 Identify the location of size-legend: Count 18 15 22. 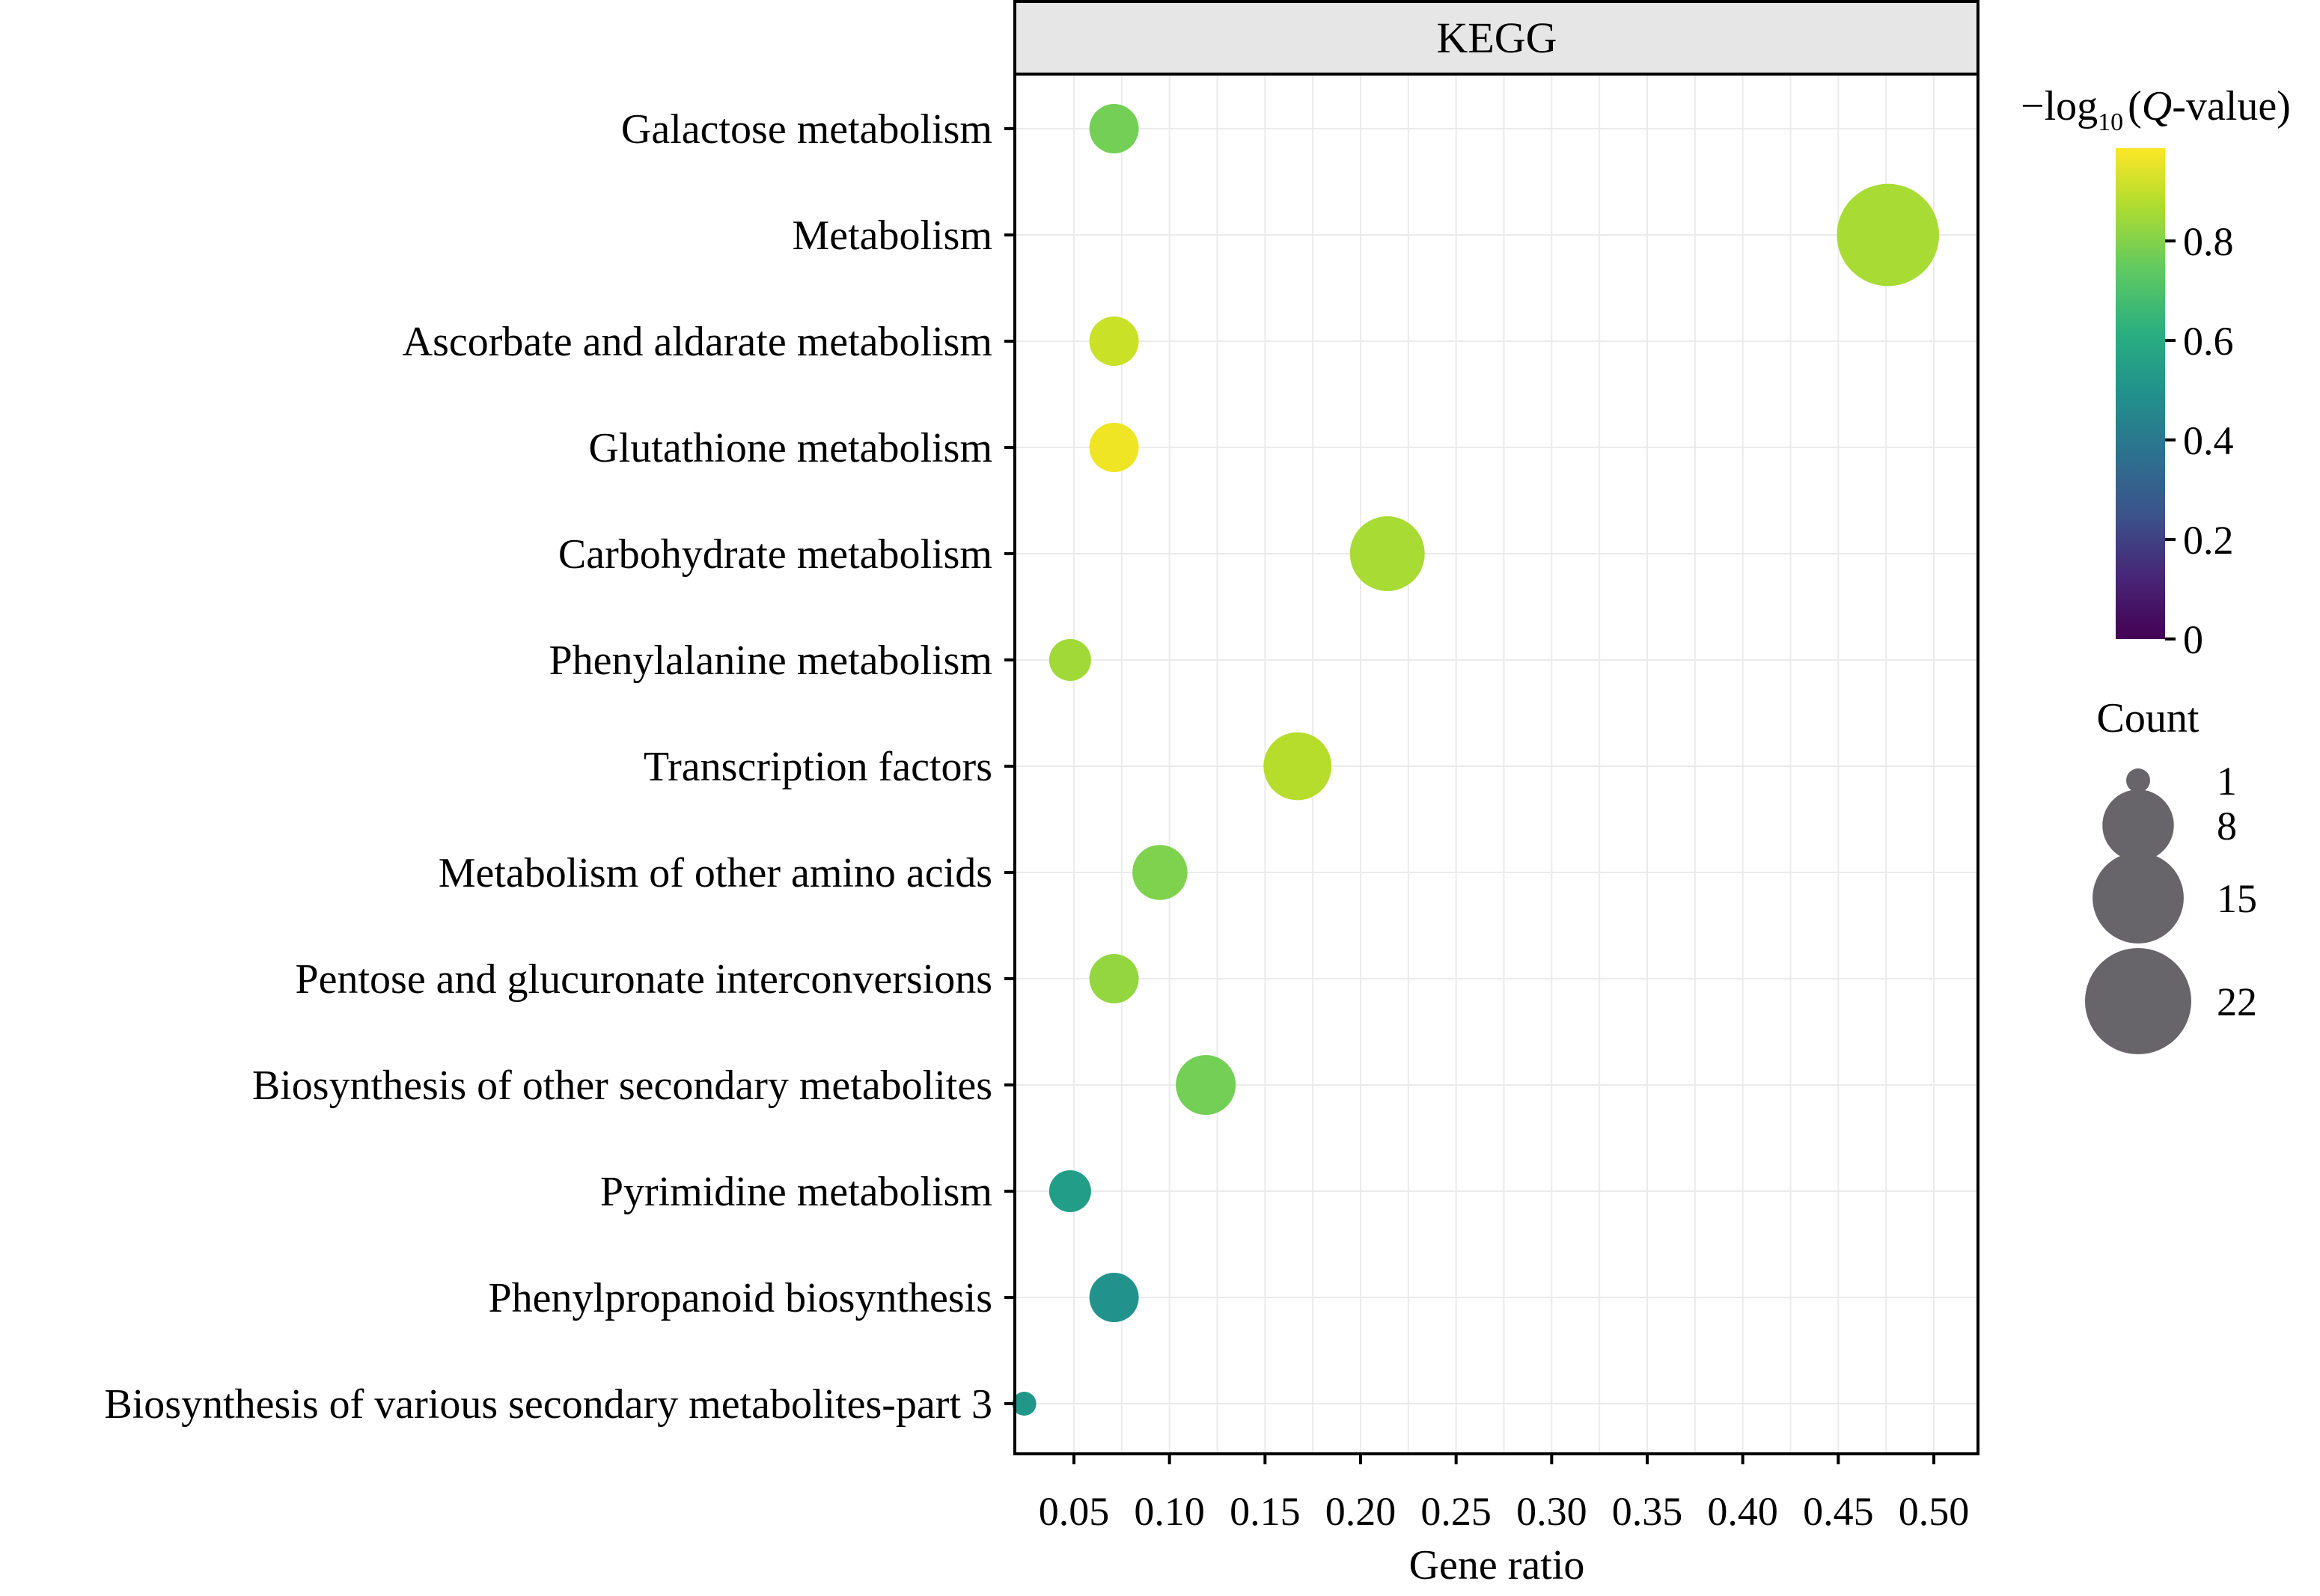
(2171, 875).